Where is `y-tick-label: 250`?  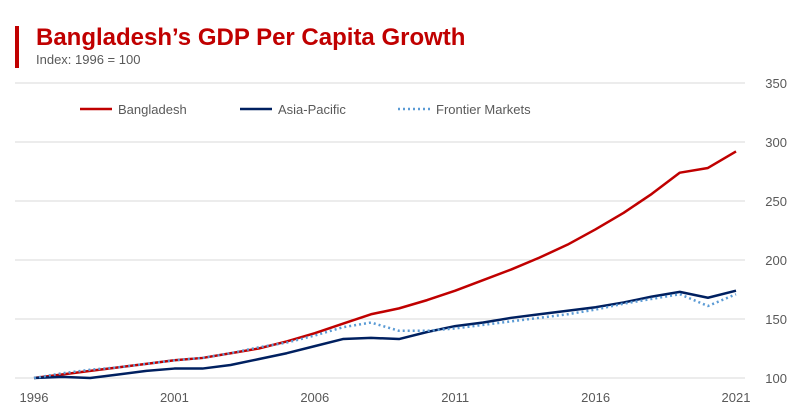 y-tick-label: 250 is located at coordinates (776, 201).